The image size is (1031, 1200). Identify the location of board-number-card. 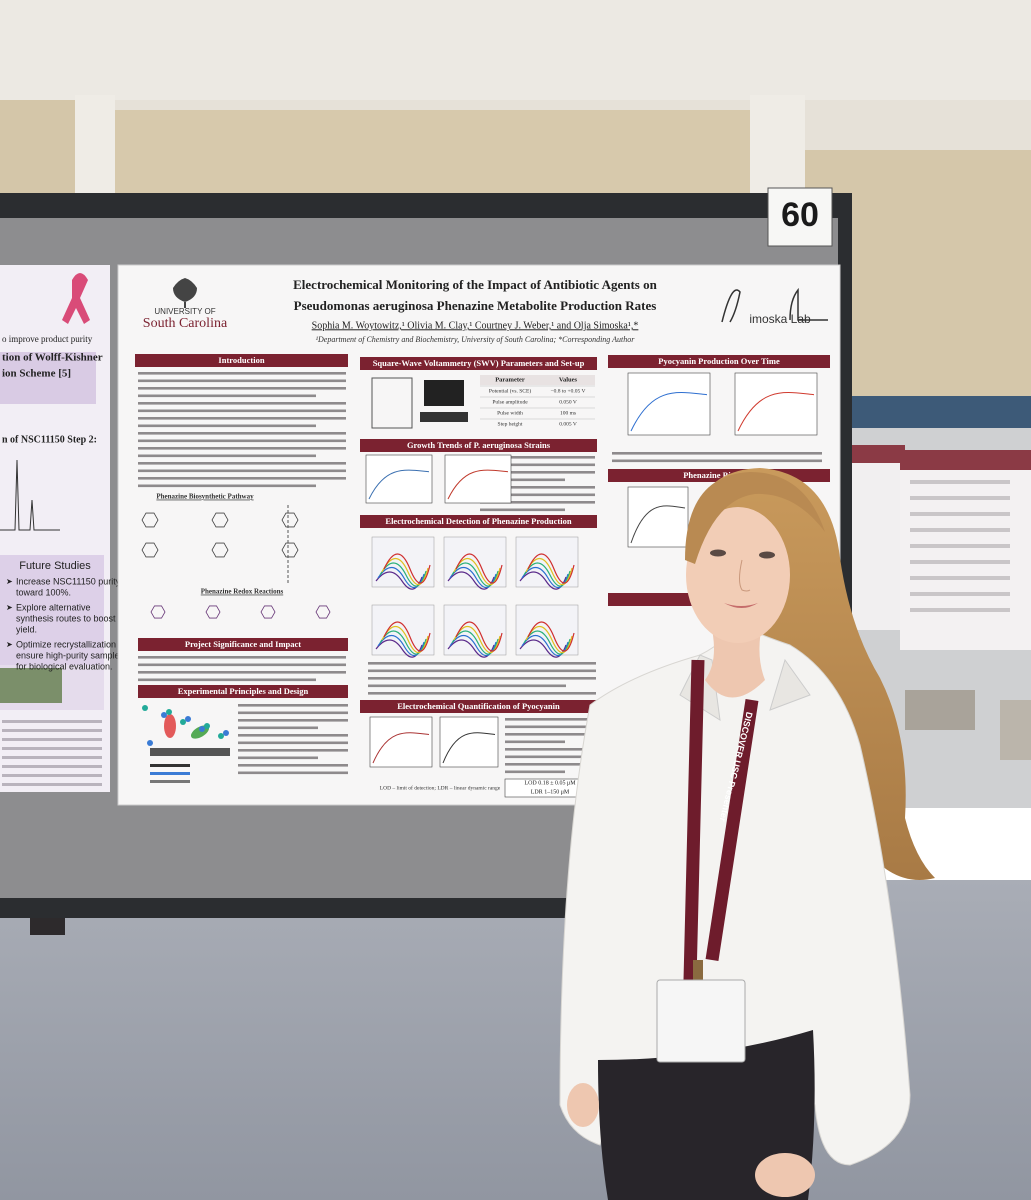
(800, 217).